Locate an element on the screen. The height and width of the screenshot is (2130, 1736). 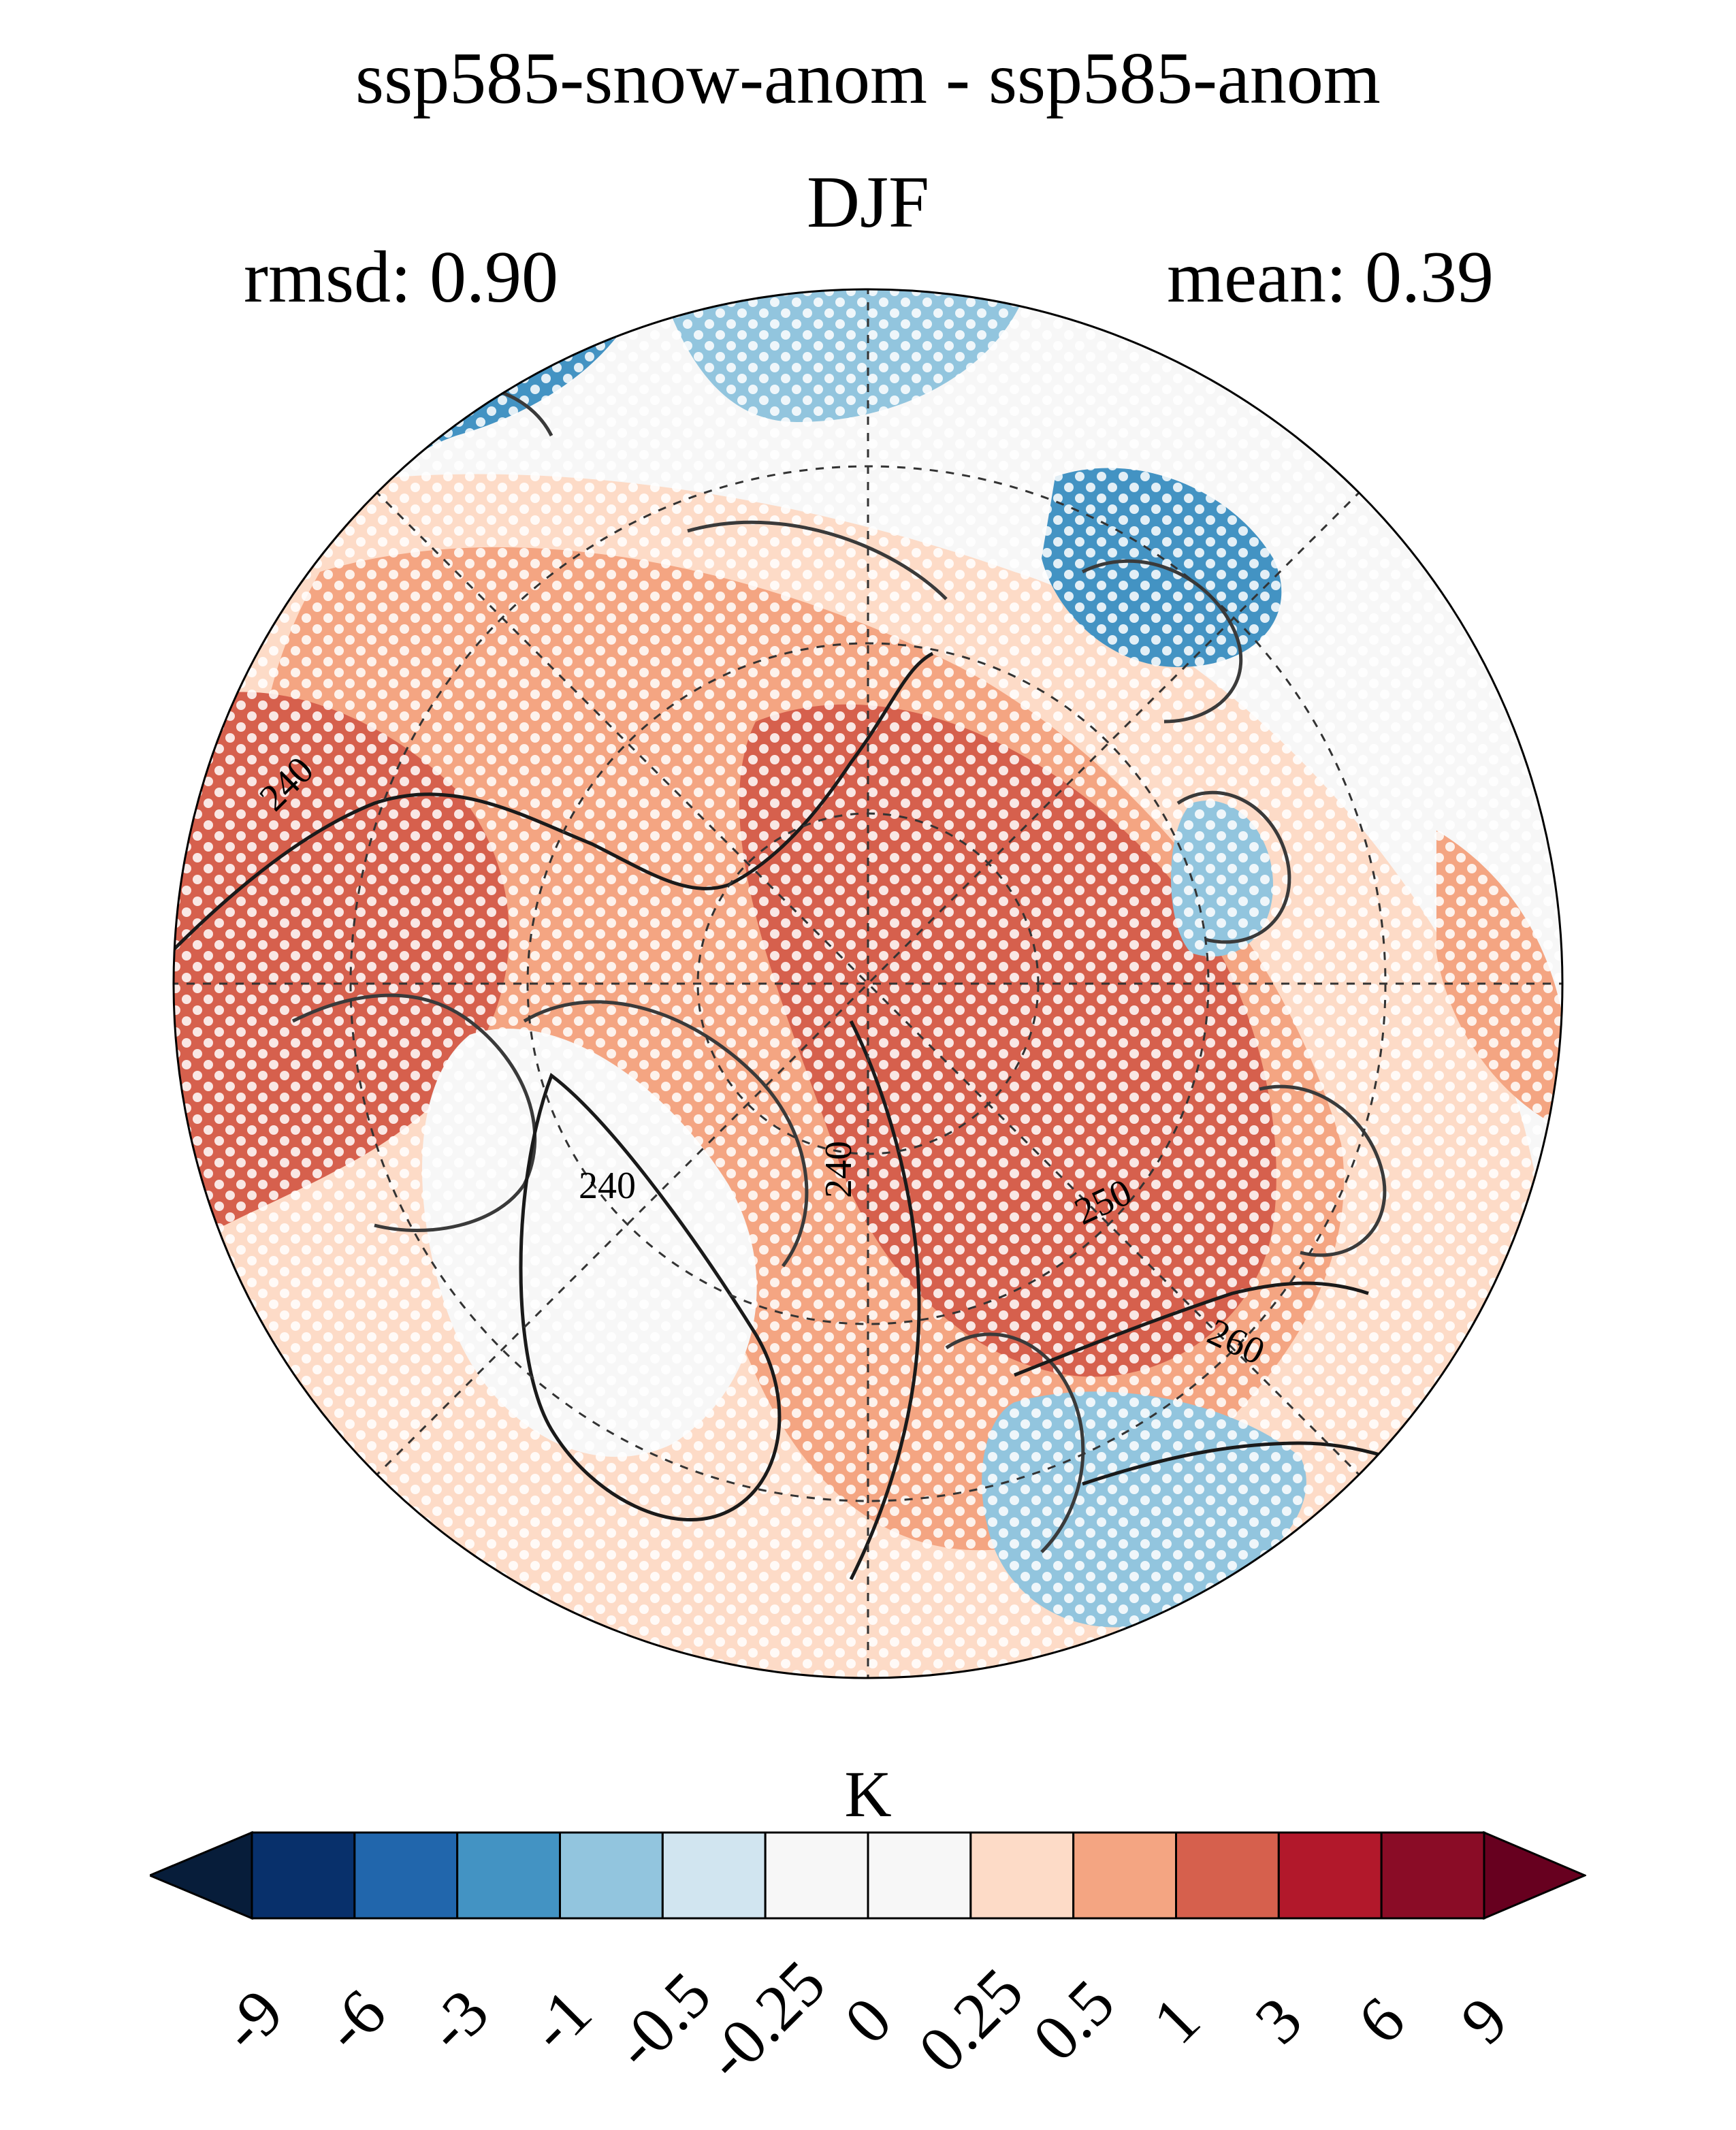
colorbar-tick-label: 9 is located at coordinates (1484, 2020).